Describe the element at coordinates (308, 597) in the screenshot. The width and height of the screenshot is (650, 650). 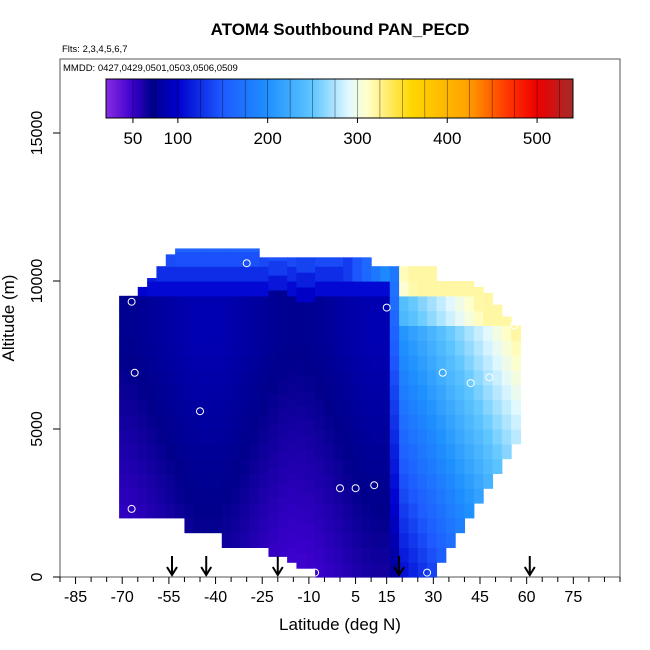
I see `x-tick-label: -10` at that location.